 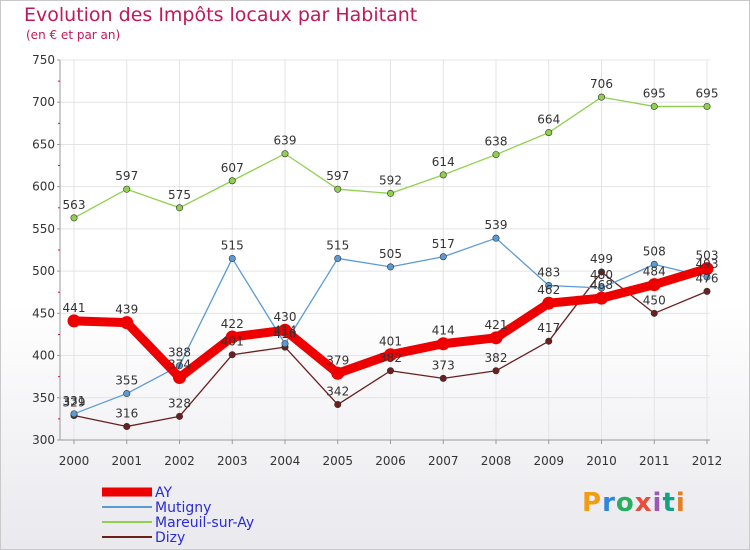 I want to click on y-tick-label: 400, so click(x=43, y=356).